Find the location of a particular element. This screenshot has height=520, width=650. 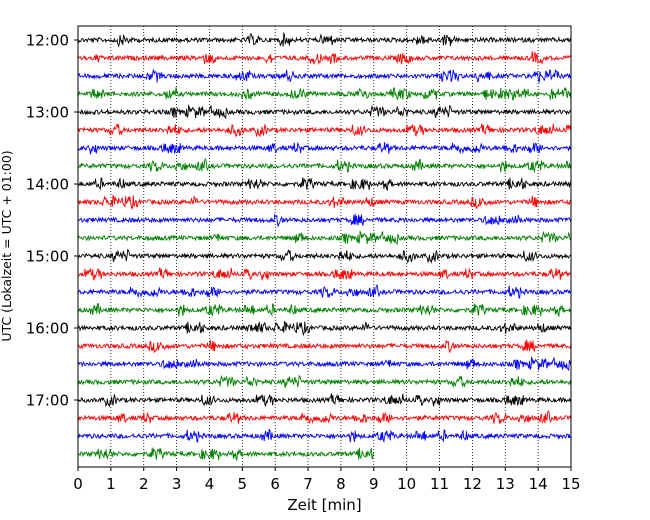

y-tick-label-15:00: 15:00 is located at coordinates (47, 257).